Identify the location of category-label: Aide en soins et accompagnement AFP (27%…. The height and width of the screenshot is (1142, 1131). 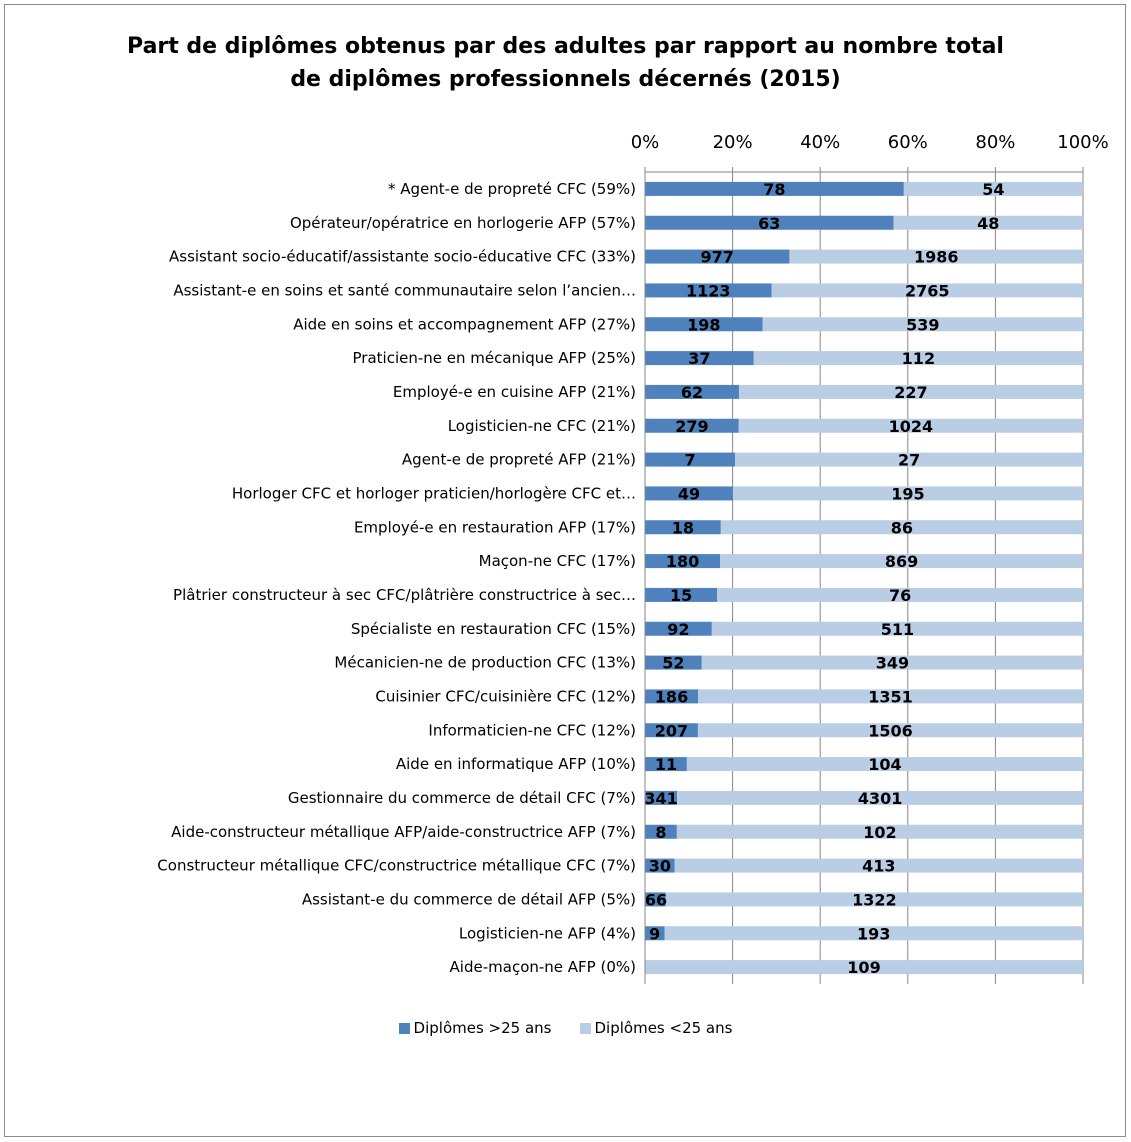
(464, 324).